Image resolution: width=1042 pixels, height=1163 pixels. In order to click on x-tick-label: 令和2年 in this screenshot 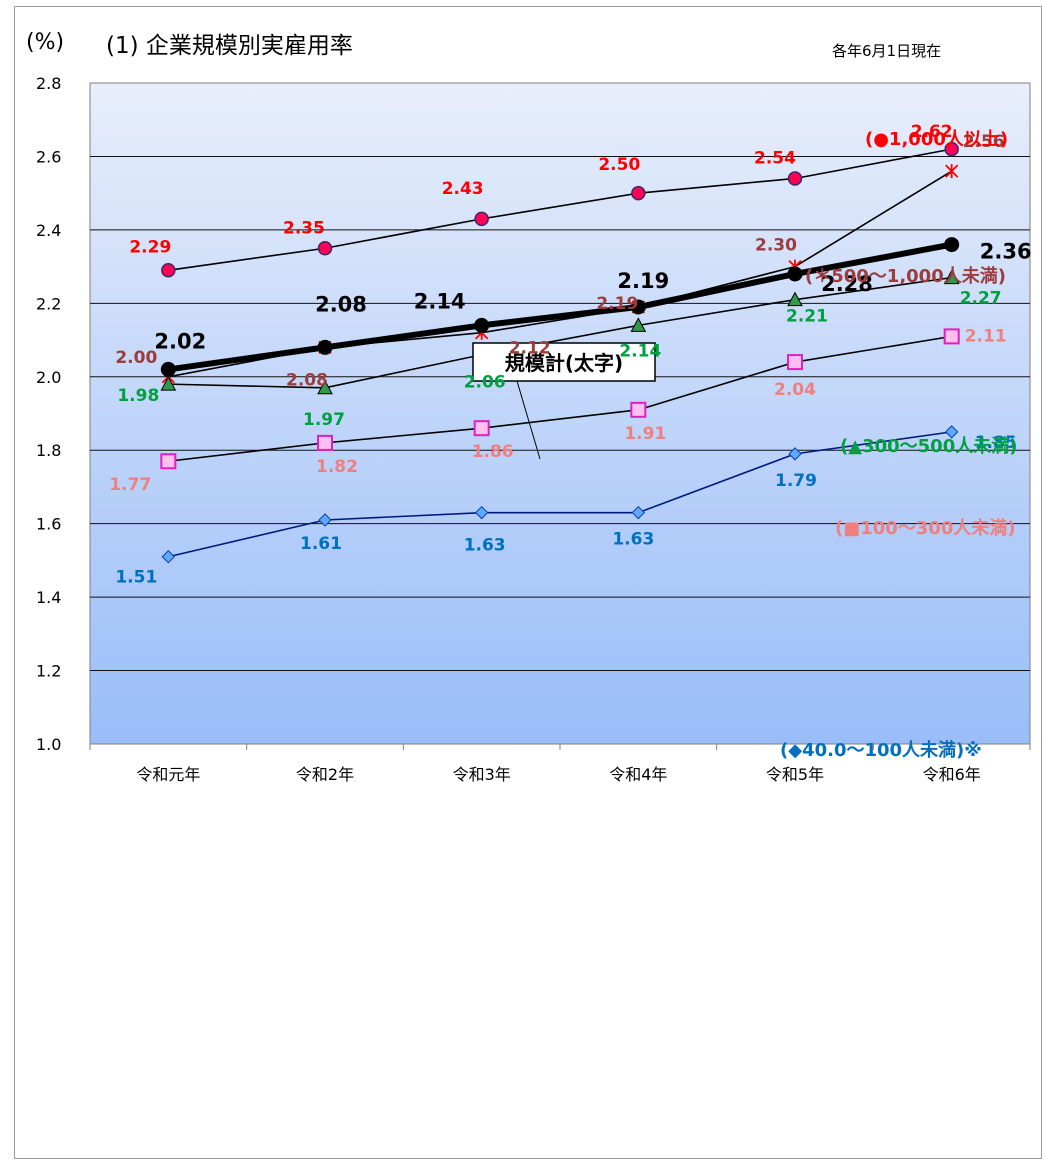, I will do `click(325, 774)`.